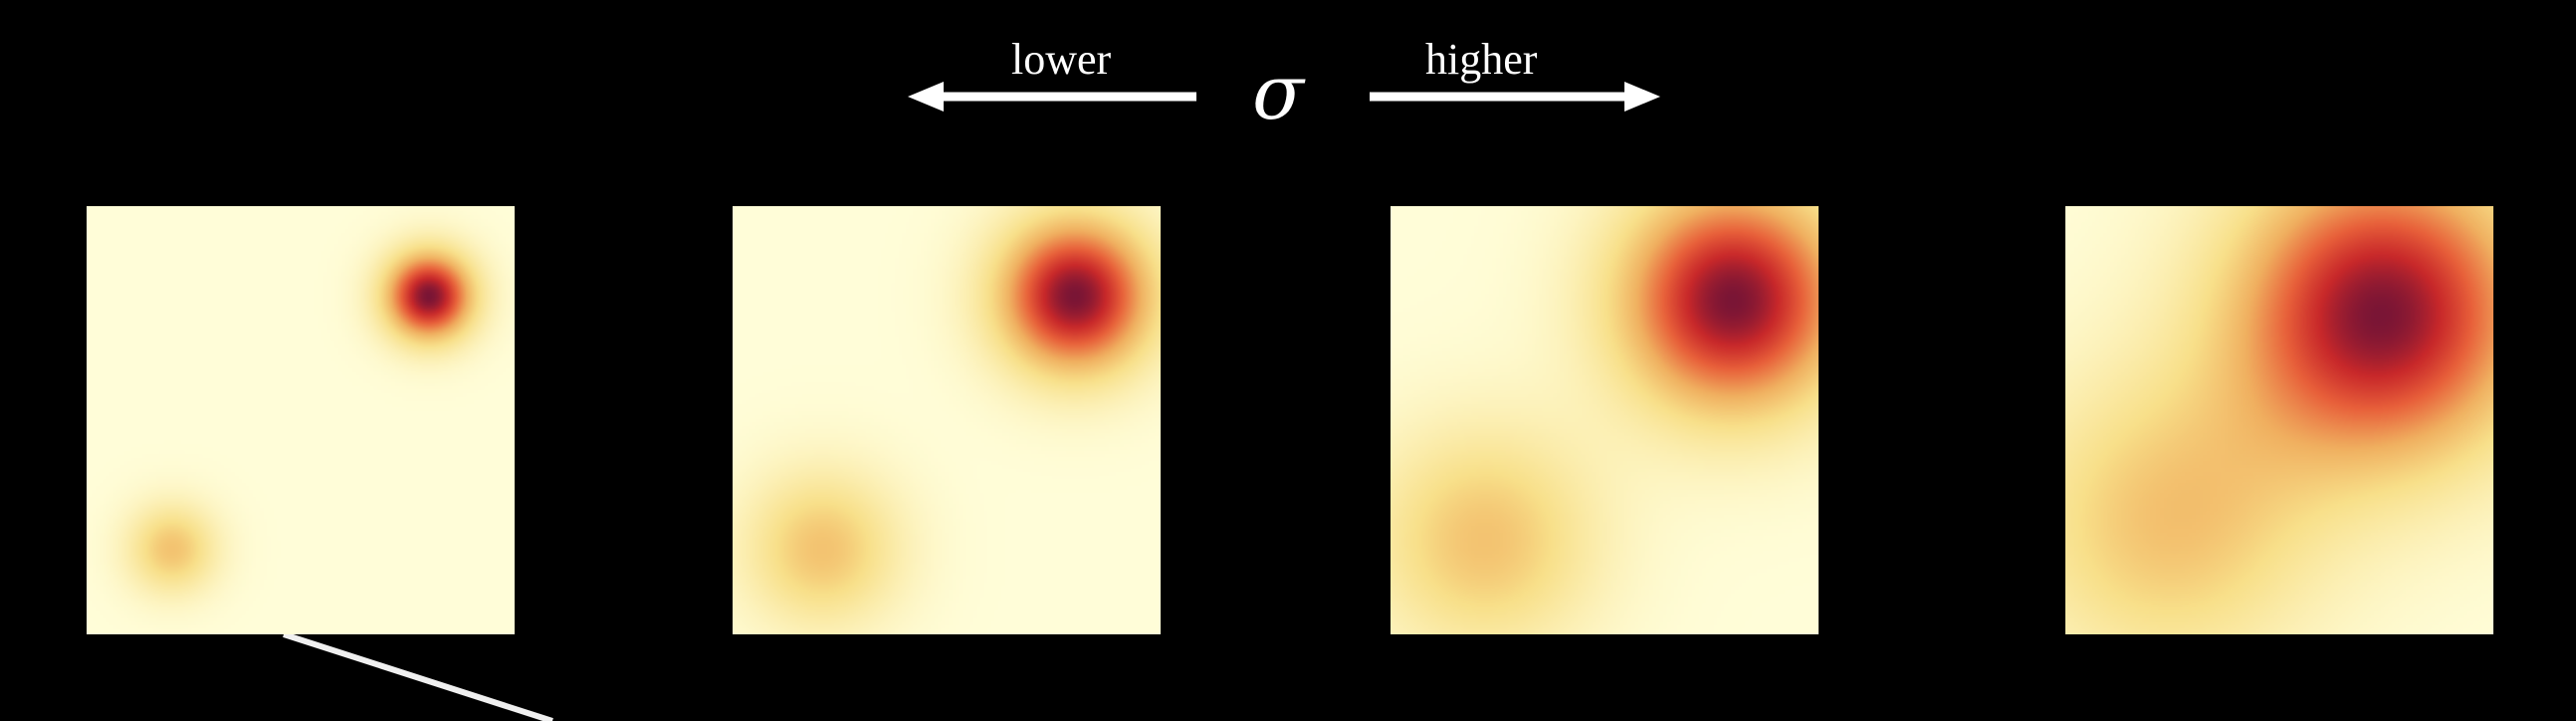 The image size is (2576, 721). I want to click on higher-arrow, so click(1515, 97).